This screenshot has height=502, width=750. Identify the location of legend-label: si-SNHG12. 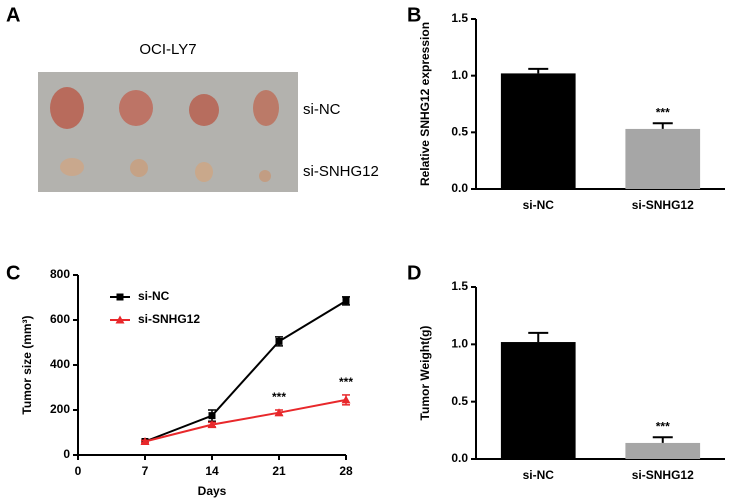
(169, 319).